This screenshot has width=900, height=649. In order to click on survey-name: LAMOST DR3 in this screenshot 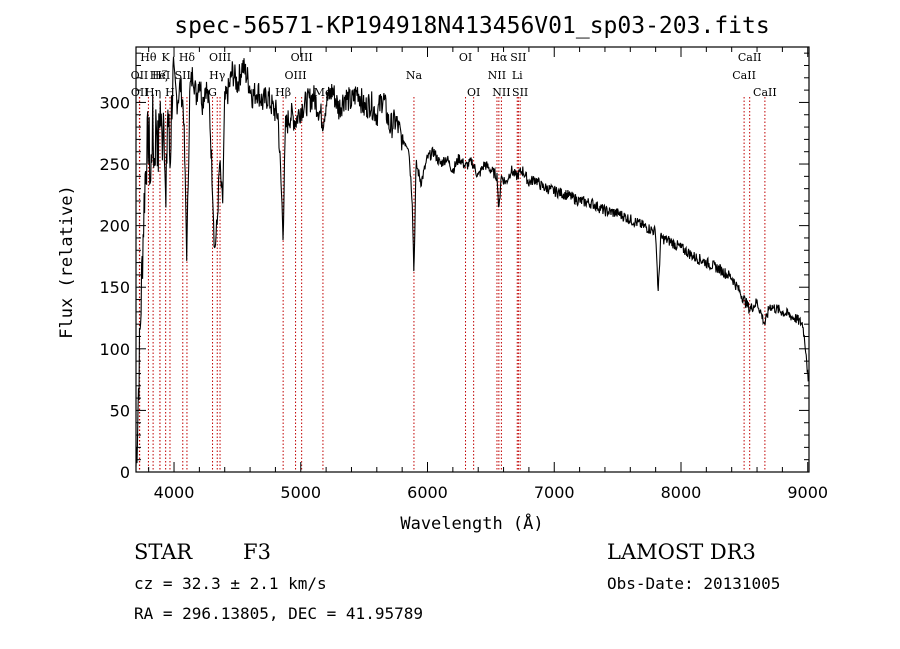, I will do `click(681, 552)`.